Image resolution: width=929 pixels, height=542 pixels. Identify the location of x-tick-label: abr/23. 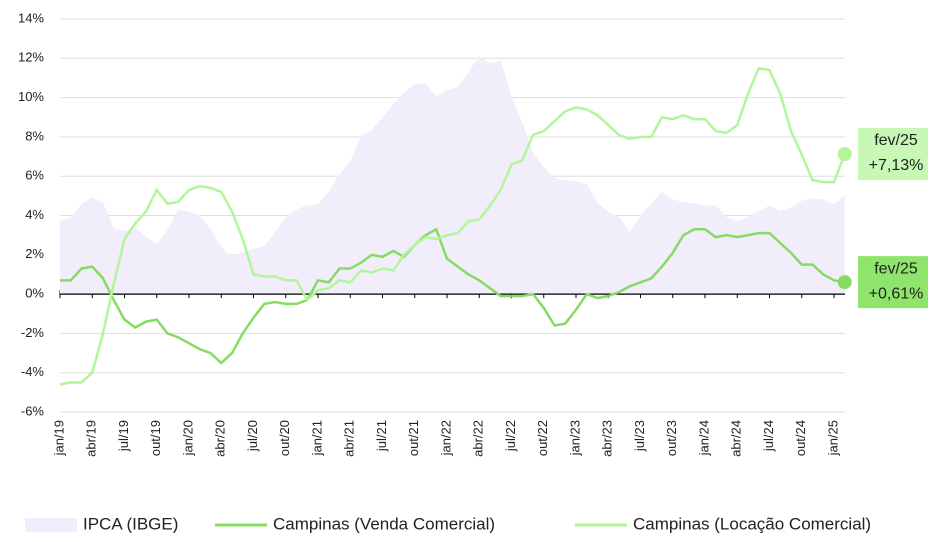
(607, 438).